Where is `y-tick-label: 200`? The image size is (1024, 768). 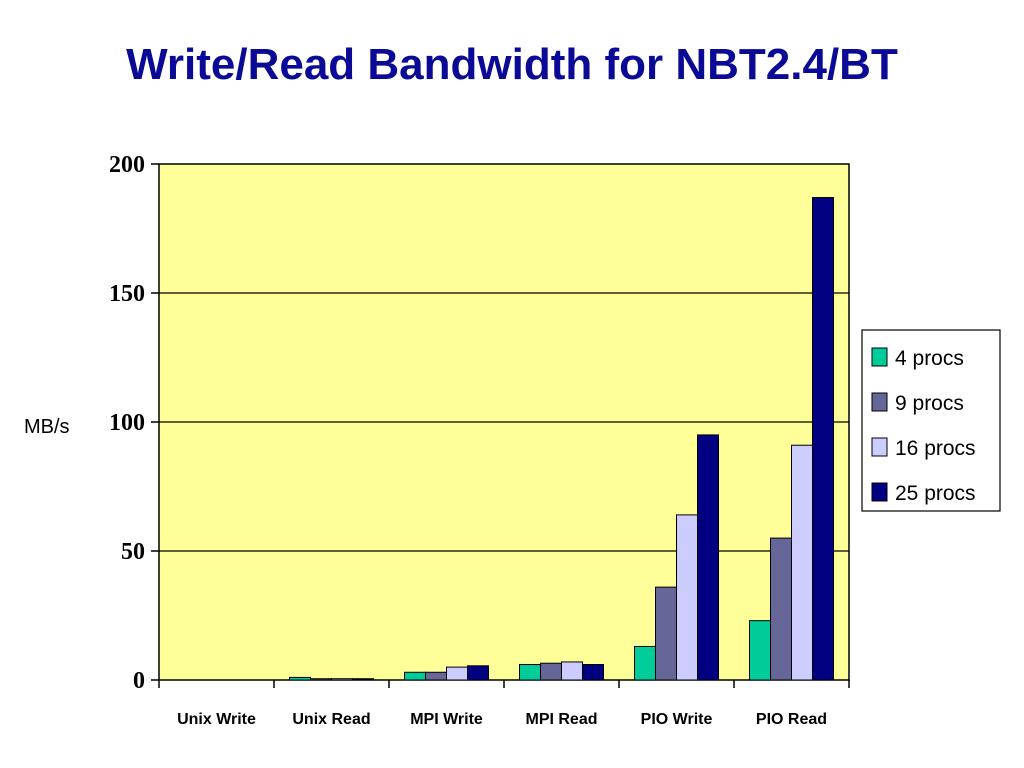
y-tick-label: 200 is located at coordinates (127, 165).